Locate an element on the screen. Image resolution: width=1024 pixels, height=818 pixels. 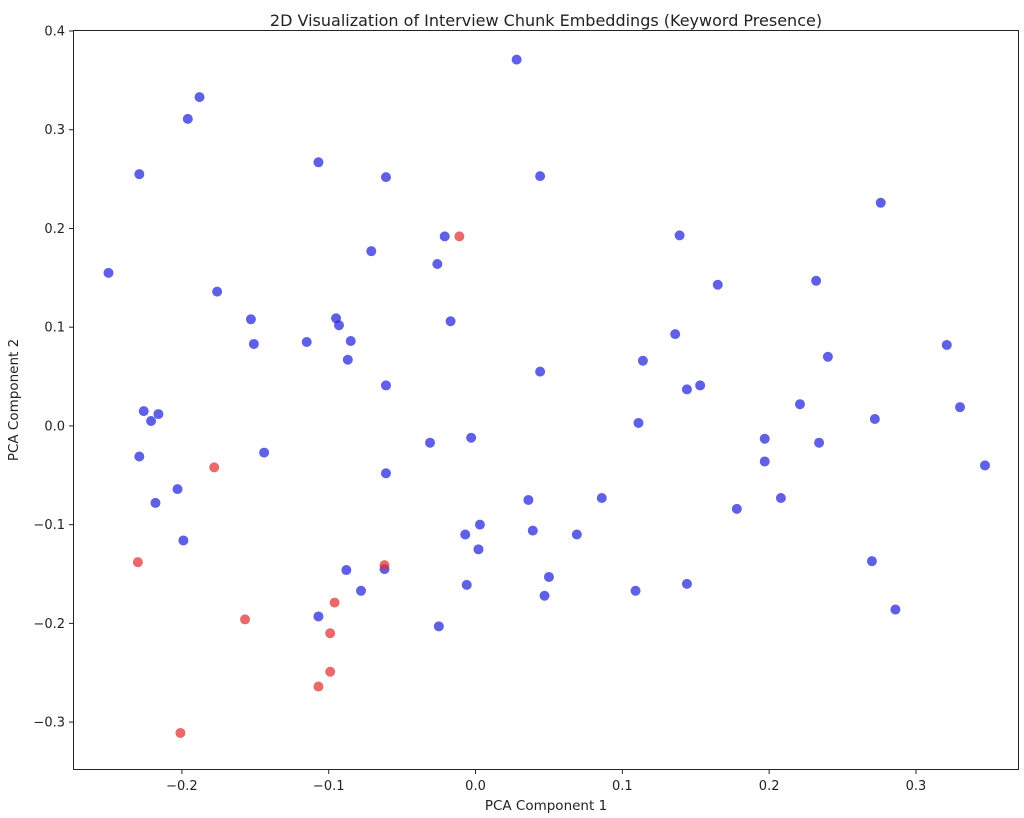
y-tick-label: −0.2 is located at coordinates (49, 624).